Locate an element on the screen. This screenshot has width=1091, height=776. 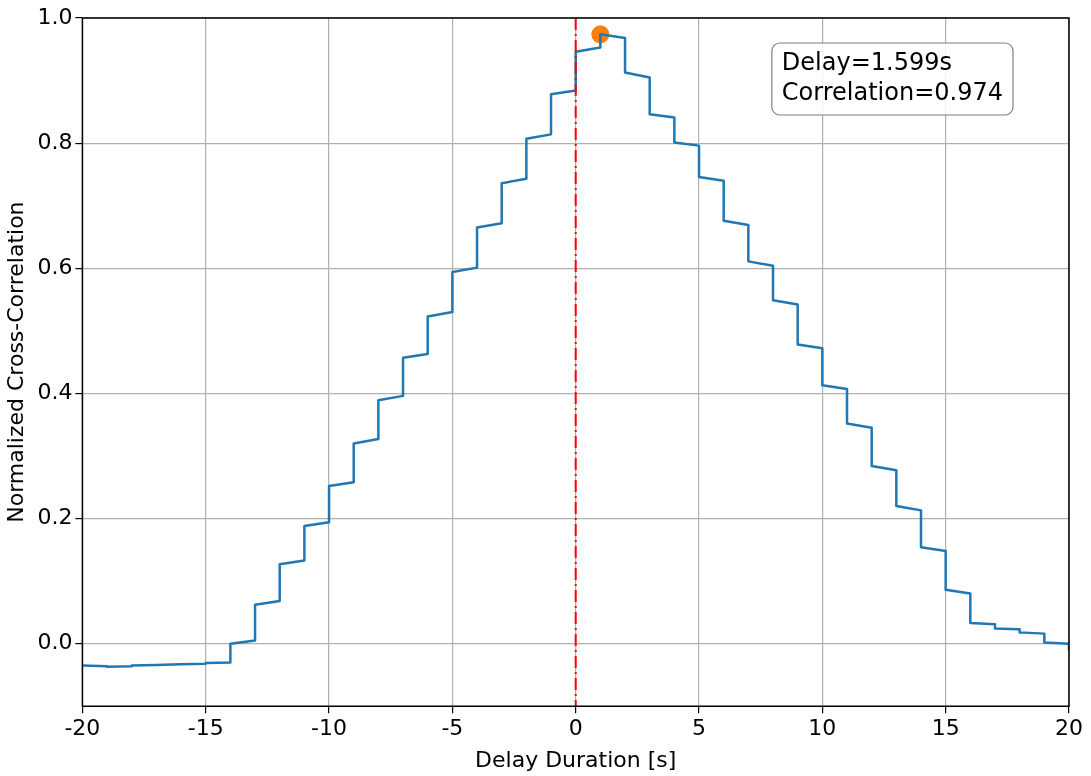
y-tick-label: 0.0 is located at coordinates (55, 642).